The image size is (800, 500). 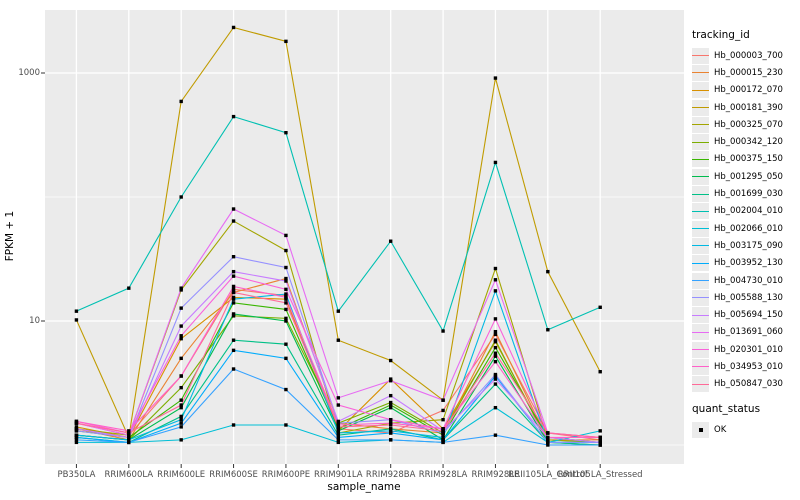 What do you see at coordinates (748, 107) in the screenshot?
I see `legend-item-label: Hb_000181_390` at bounding box center [748, 107].